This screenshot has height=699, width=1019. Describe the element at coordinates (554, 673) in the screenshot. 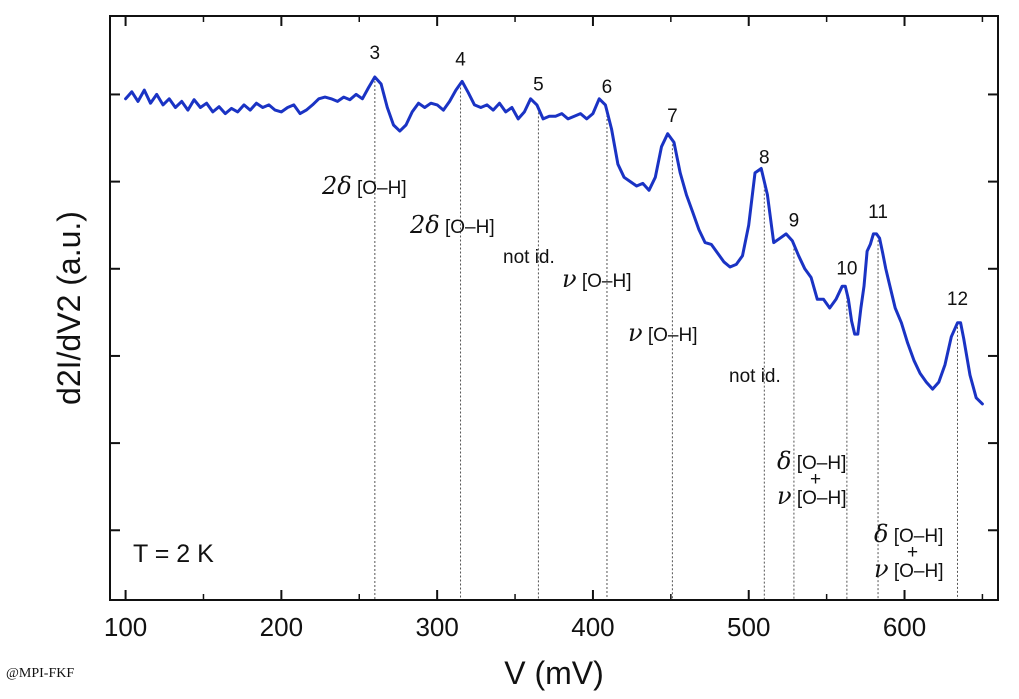

I see `x-axis-title: V (mV)` at that location.